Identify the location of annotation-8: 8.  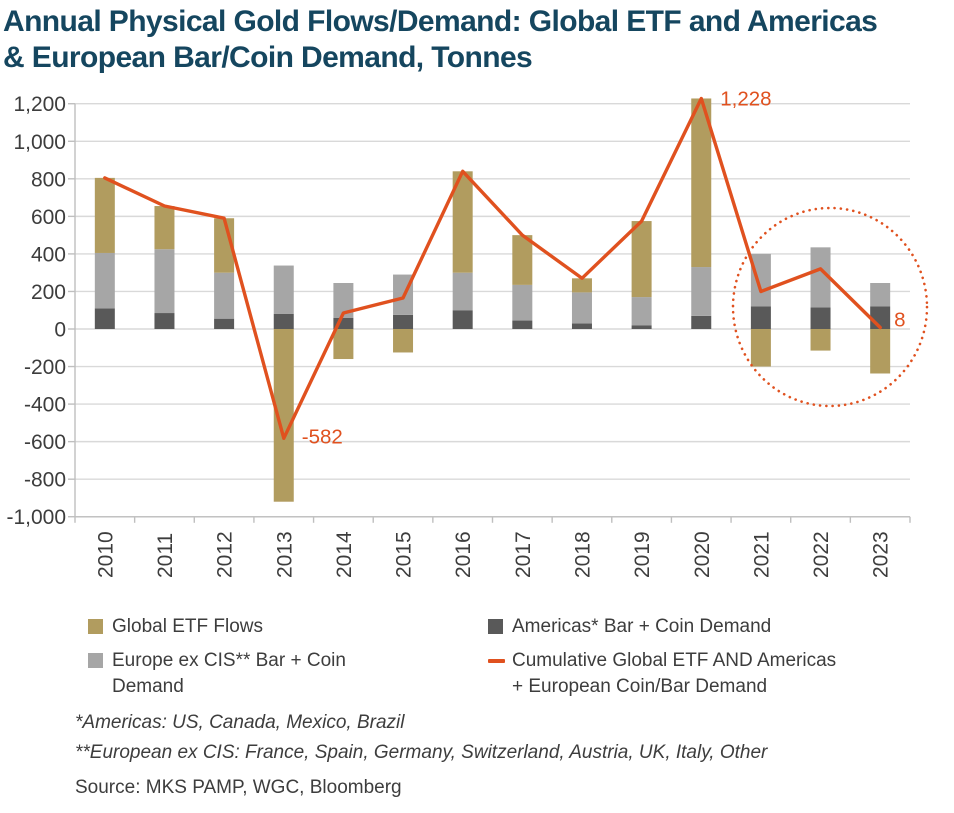
(899, 319).